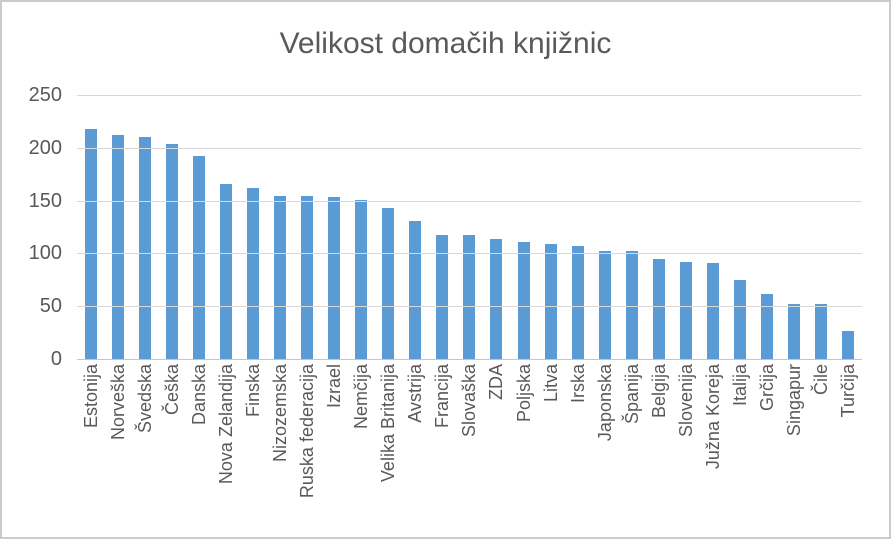 The image size is (891, 539). I want to click on x-axis-line, so click(469, 359).